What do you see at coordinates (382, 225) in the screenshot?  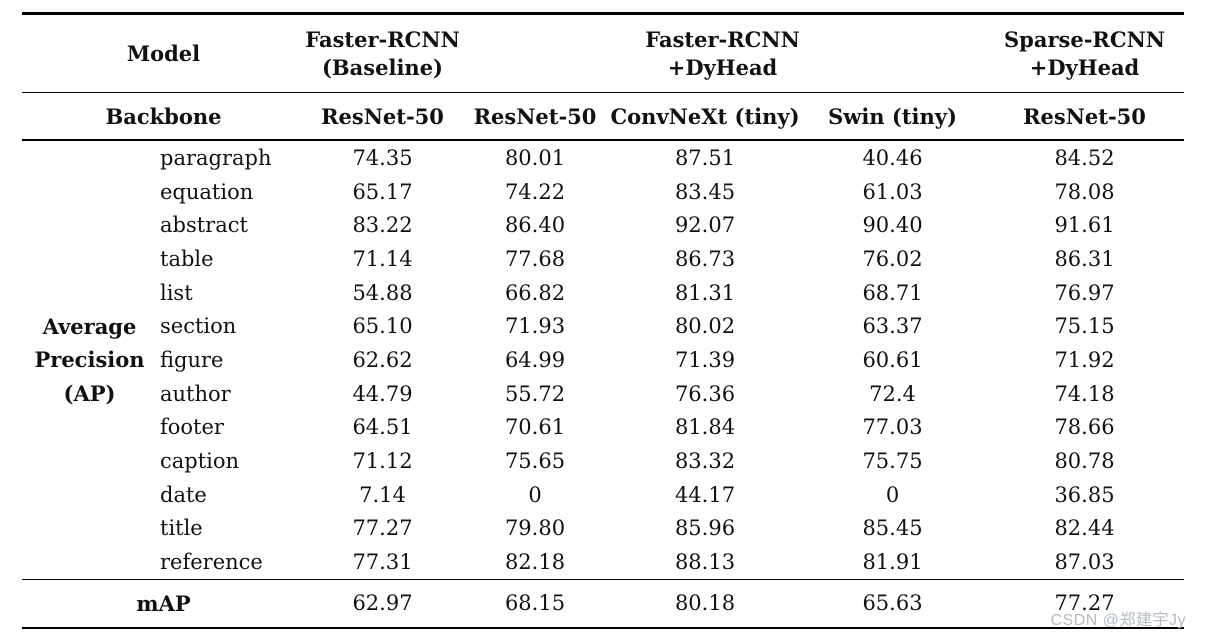 I see `ap-value-cell: 83.22` at bounding box center [382, 225].